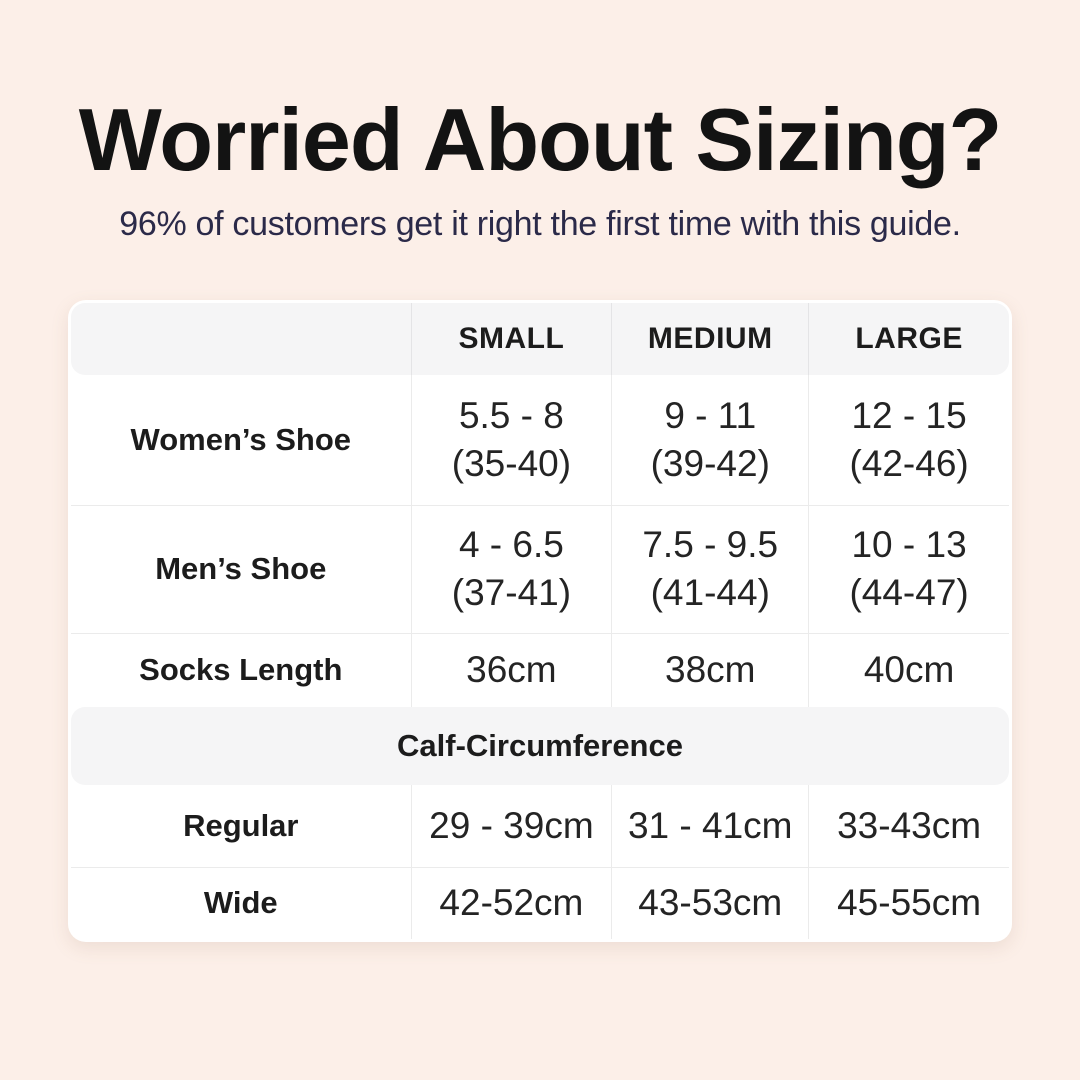 The image size is (1080, 1080). What do you see at coordinates (511, 670) in the screenshot?
I see `cell-socks-small: 36cm` at bounding box center [511, 670].